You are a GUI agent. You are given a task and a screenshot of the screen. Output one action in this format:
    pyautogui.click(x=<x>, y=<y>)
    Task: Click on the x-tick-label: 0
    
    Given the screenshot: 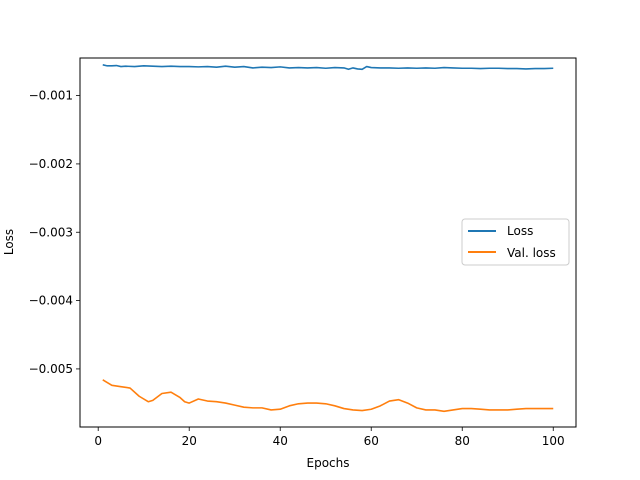 What is the action you would take?
    pyautogui.click(x=98, y=441)
    